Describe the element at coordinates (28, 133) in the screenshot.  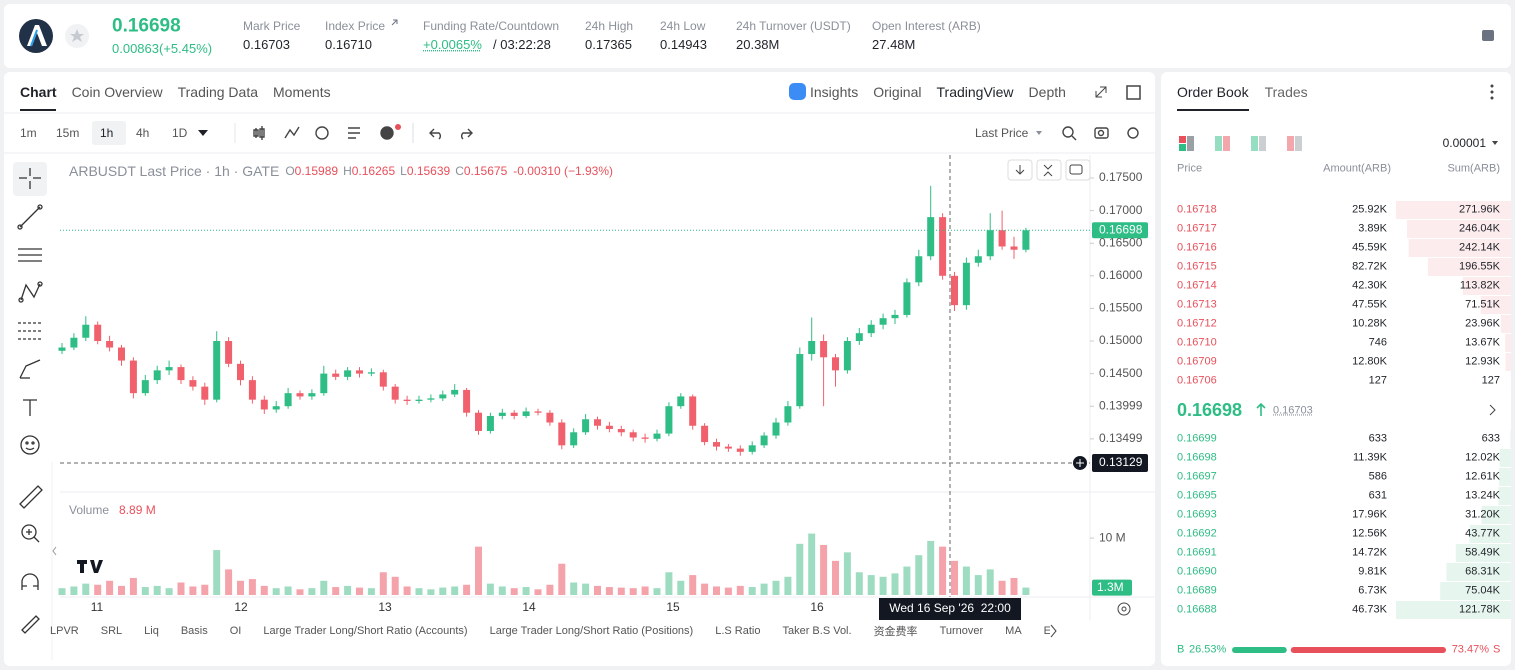
I see `interval: 1m` at that location.